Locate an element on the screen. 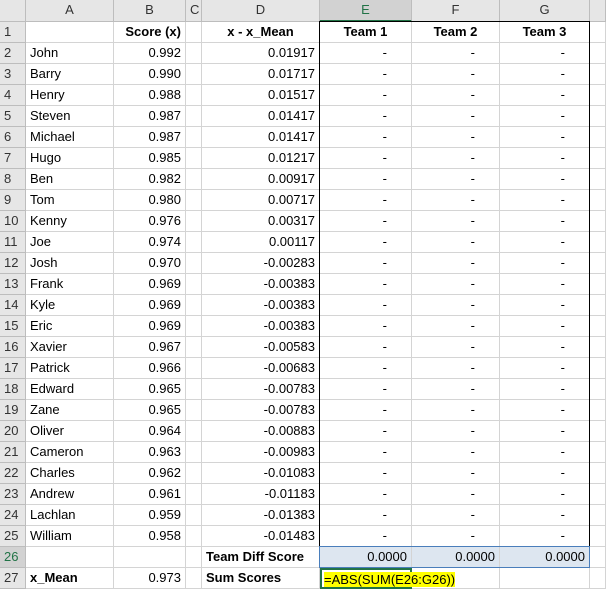 The image size is (606, 598). cell: -0.01083 is located at coordinates (261, 473).